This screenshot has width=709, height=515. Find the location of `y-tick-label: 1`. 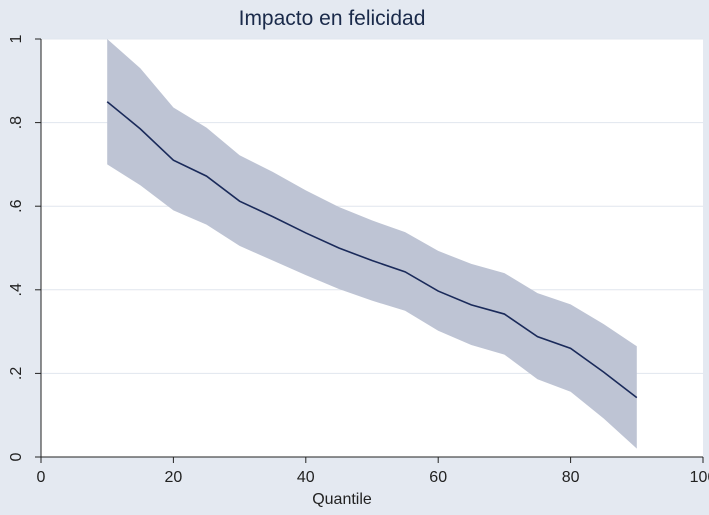

y-tick-label: 1 is located at coordinates (16, 38).